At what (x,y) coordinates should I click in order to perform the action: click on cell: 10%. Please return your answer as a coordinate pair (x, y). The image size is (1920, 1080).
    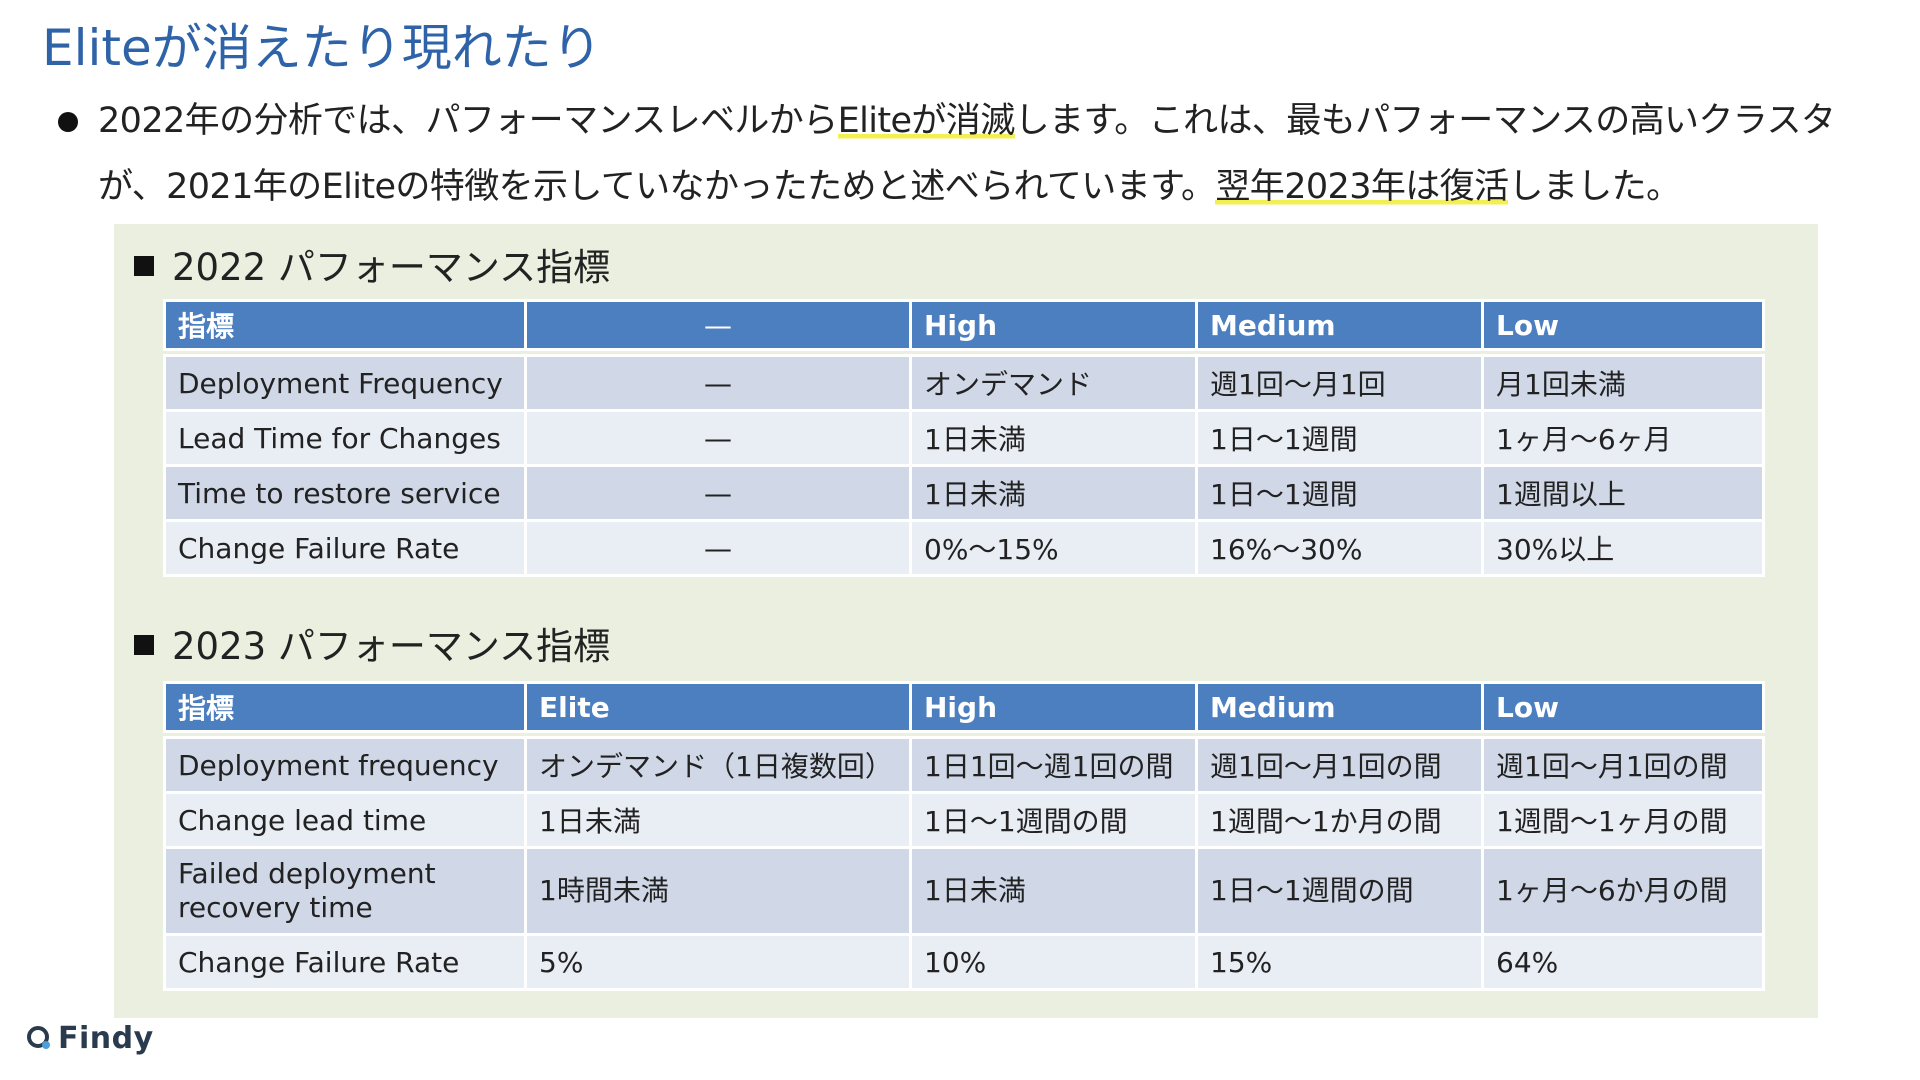
    Looking at the image, I should click on (1053, 962).